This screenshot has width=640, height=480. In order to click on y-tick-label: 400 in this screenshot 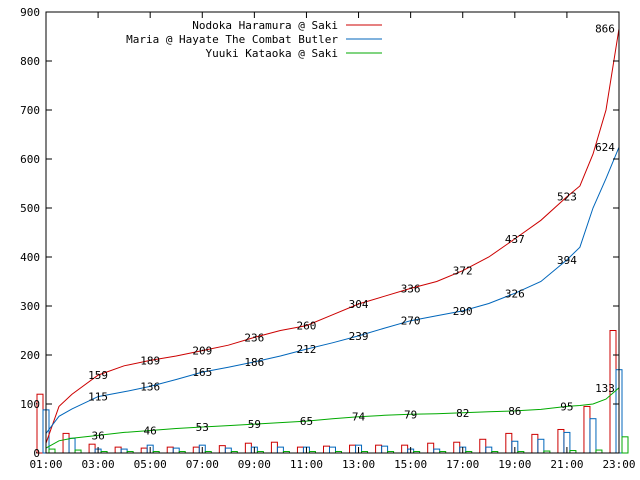, I will do `click(30, 257)`.